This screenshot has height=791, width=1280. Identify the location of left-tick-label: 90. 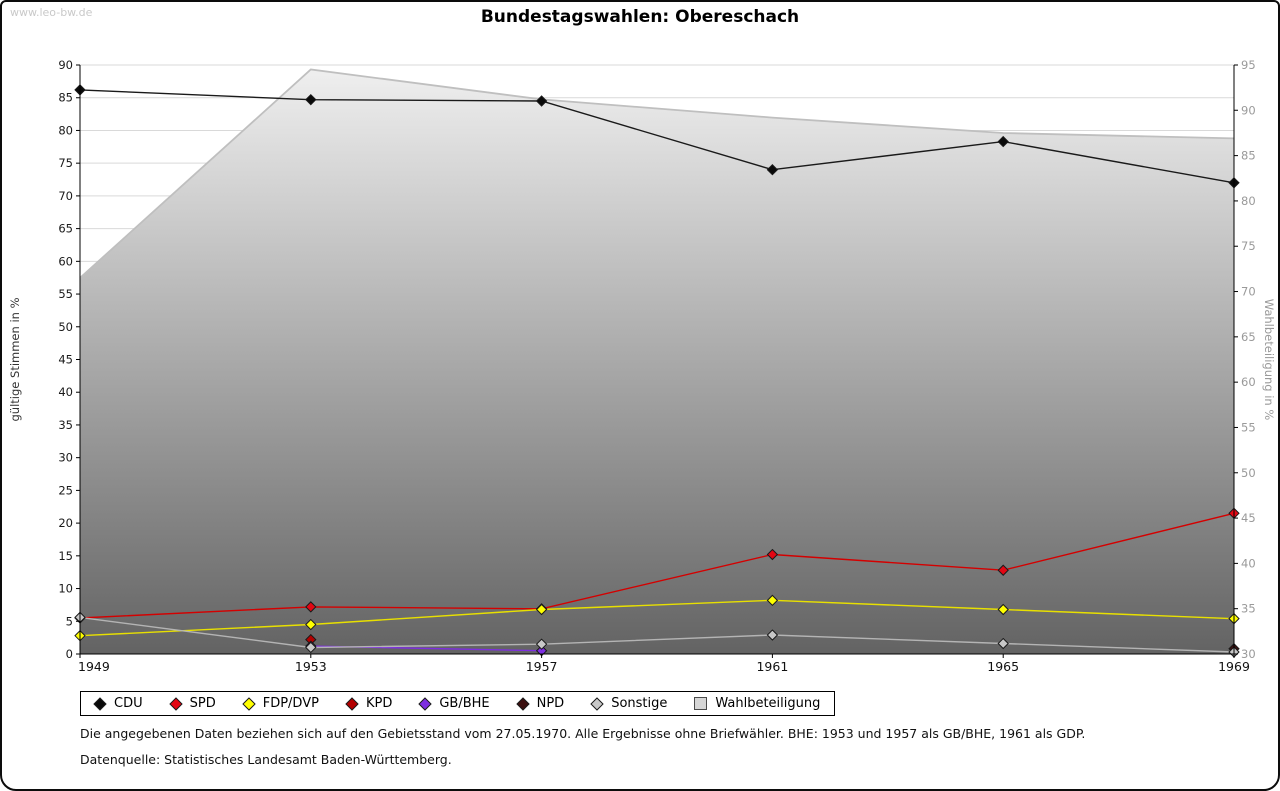
(65, 65).